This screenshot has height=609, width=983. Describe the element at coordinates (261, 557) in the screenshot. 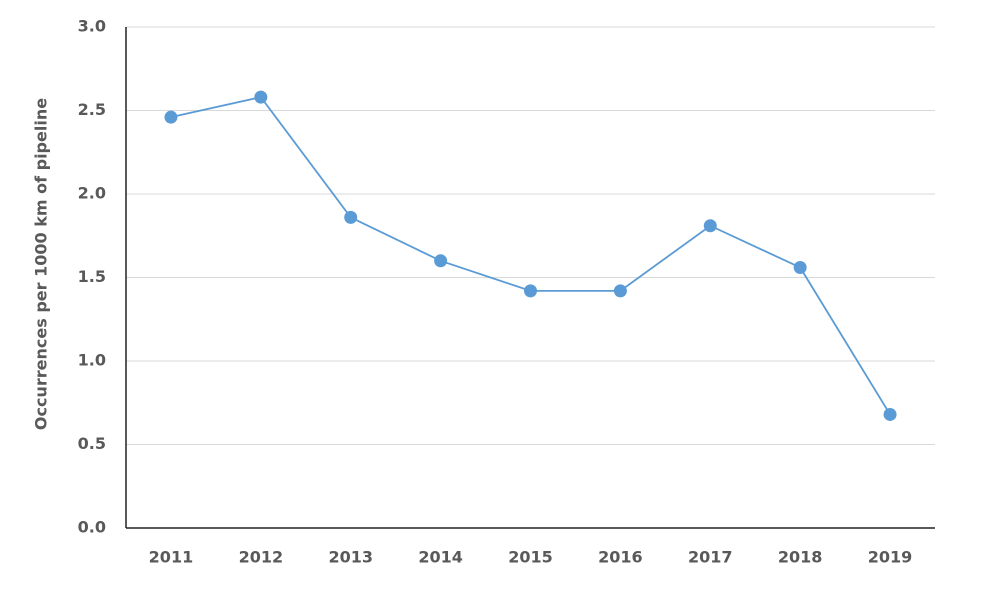

I see `x-tick-label: 2012` at that location.